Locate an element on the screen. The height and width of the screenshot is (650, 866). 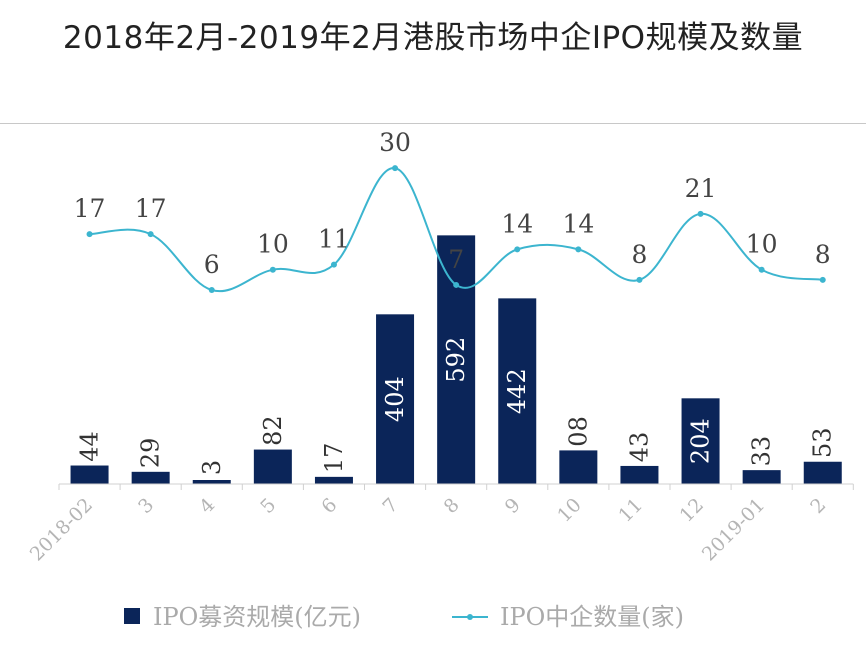
title-divider is located at coordinates (433, 123).